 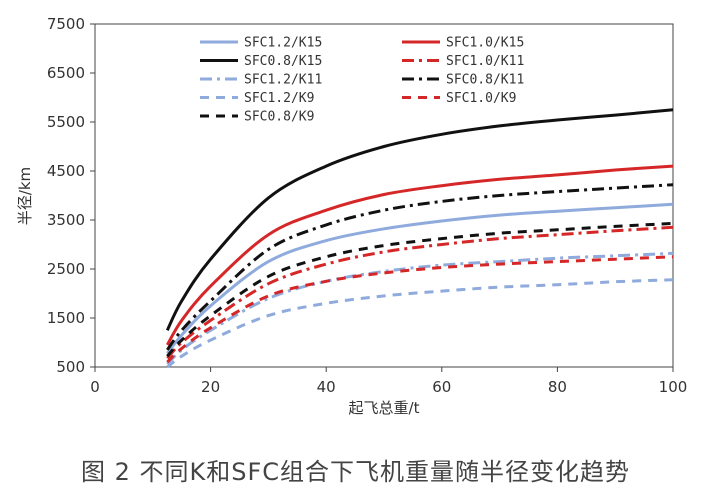 I want to click on y-tick-label: 1500, so click(x=66, y=318).